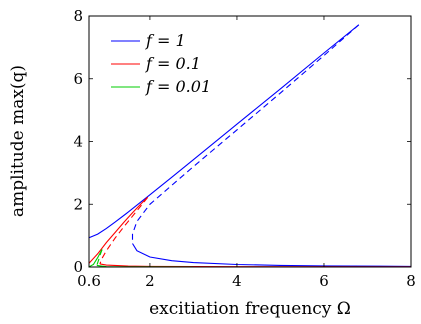  What do you see at coordinates (99, 257) in the screenshot?
I see `series-2-unstable-branch` at bounding box center [99, 257].